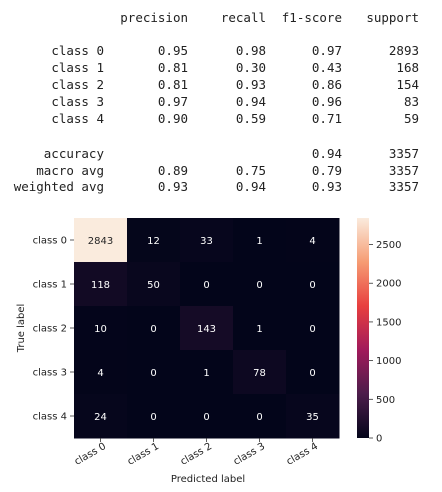 This screenshot has width=442, height=492. I want to click on recall-value: 0.30, so click(250, 67).